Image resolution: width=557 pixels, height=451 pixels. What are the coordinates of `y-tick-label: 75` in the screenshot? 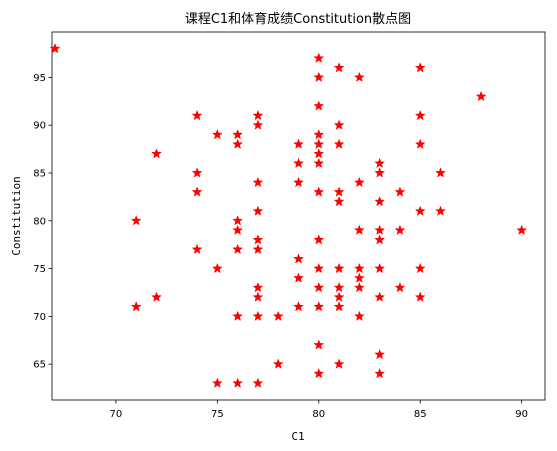 It's located at (39, 269).